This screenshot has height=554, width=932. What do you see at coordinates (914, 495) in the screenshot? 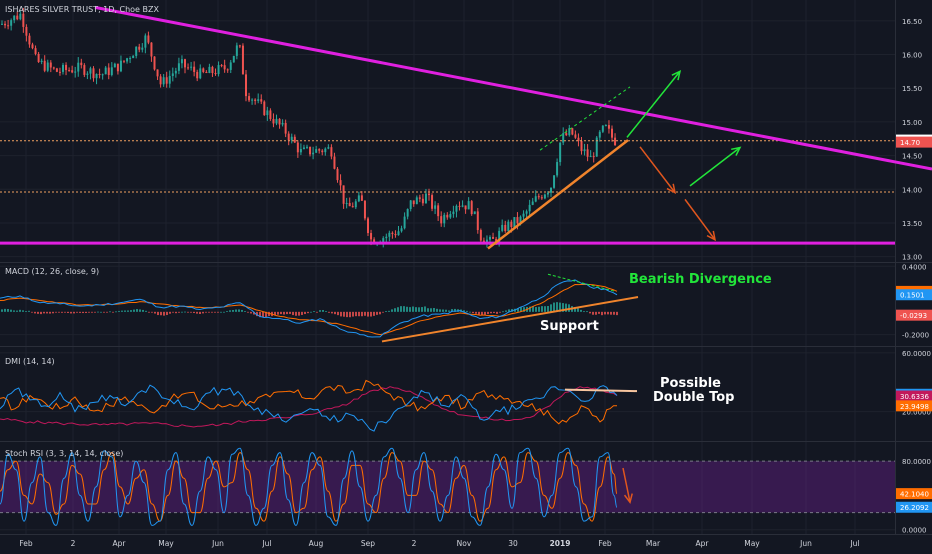
I see `value-label: 42.1040` at bounding box center [914, 495].